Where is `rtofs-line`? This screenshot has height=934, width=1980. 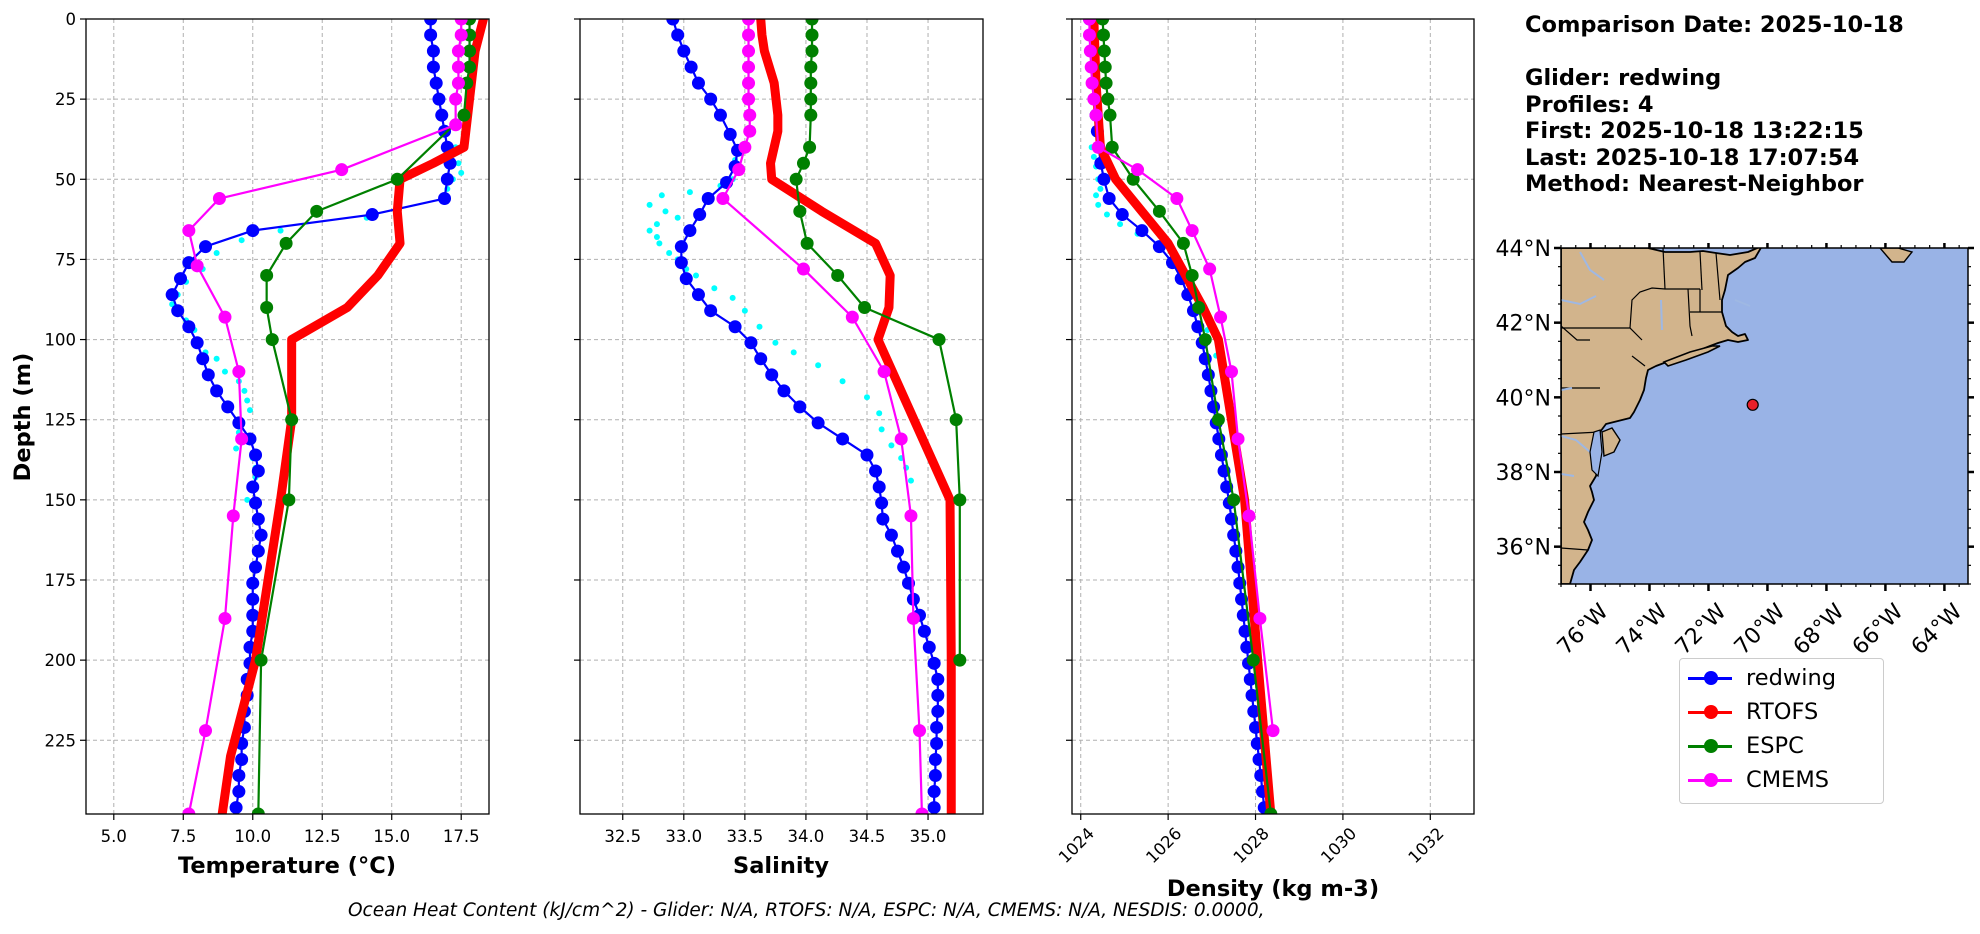 rtofs-line is located at coordinates (856, 416).